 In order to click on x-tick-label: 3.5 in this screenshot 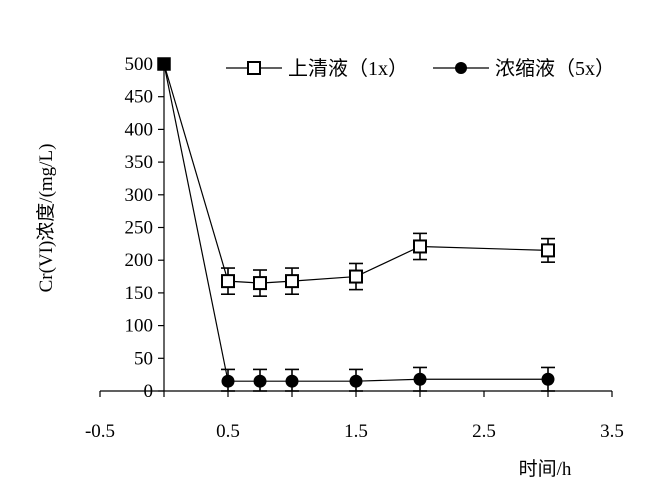, I will do `click(612, 431)`.